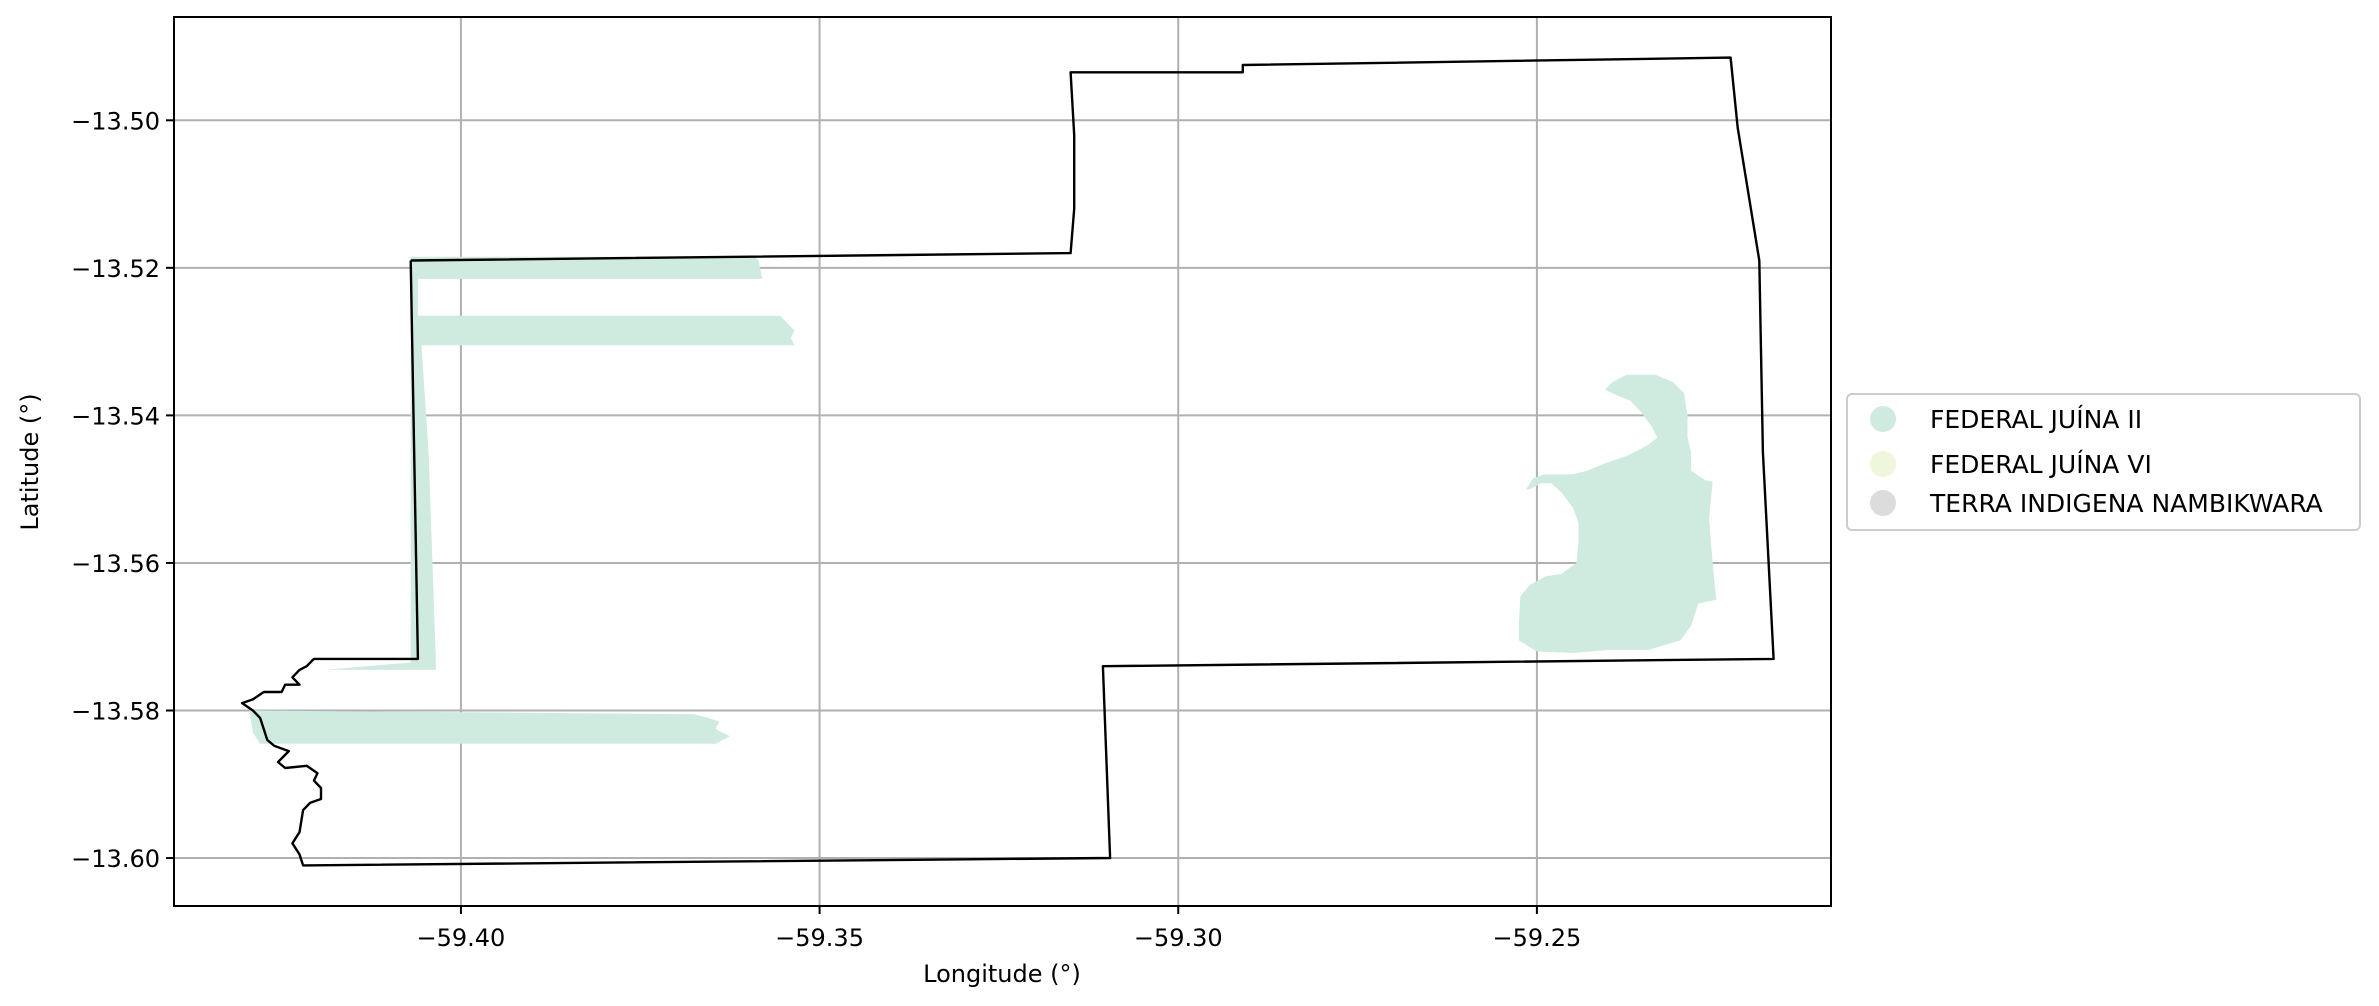 Image resolution: width=2379 pixels, height=1006 pixels. Describe the element at coordinates (1178, 938) in the screenshot. I see `x-tick-label-2: −59.30` at that location.